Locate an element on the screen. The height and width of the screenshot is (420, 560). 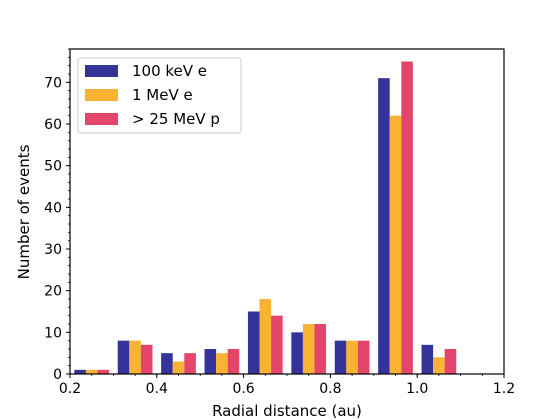
x-tick-label: 0.4 is located at coordinates (157, 389).